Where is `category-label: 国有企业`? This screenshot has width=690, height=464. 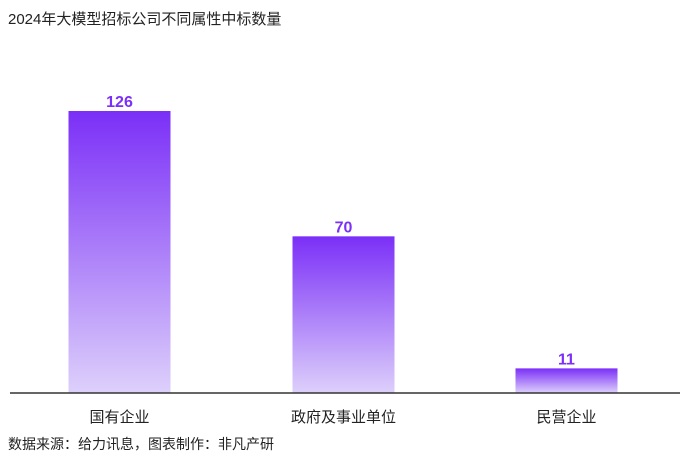
category-label: 国有企业 is located at coordinates (119, 417).